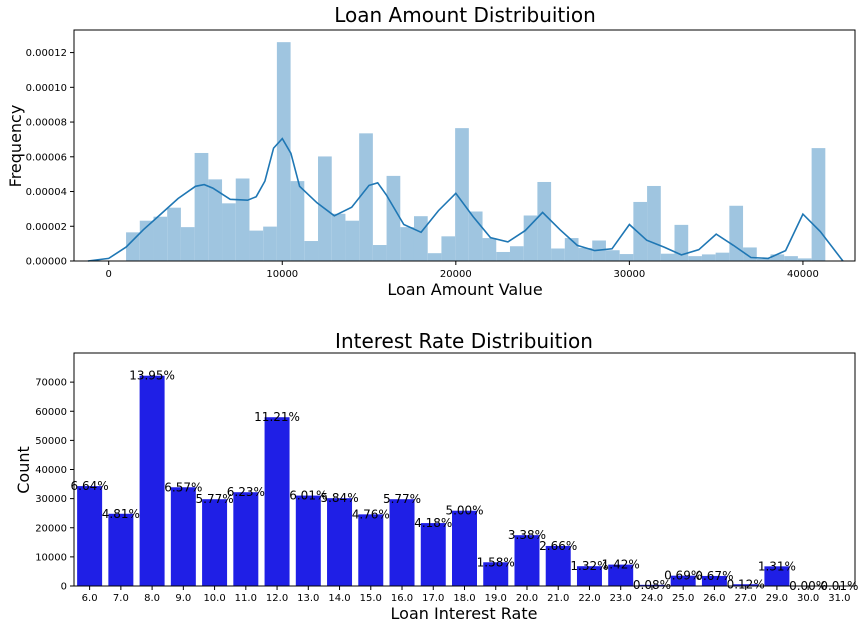 The width and height of the screenshot is (865, 629). I want to click on bar-percent-label: 1.58%, so click(496, 562).